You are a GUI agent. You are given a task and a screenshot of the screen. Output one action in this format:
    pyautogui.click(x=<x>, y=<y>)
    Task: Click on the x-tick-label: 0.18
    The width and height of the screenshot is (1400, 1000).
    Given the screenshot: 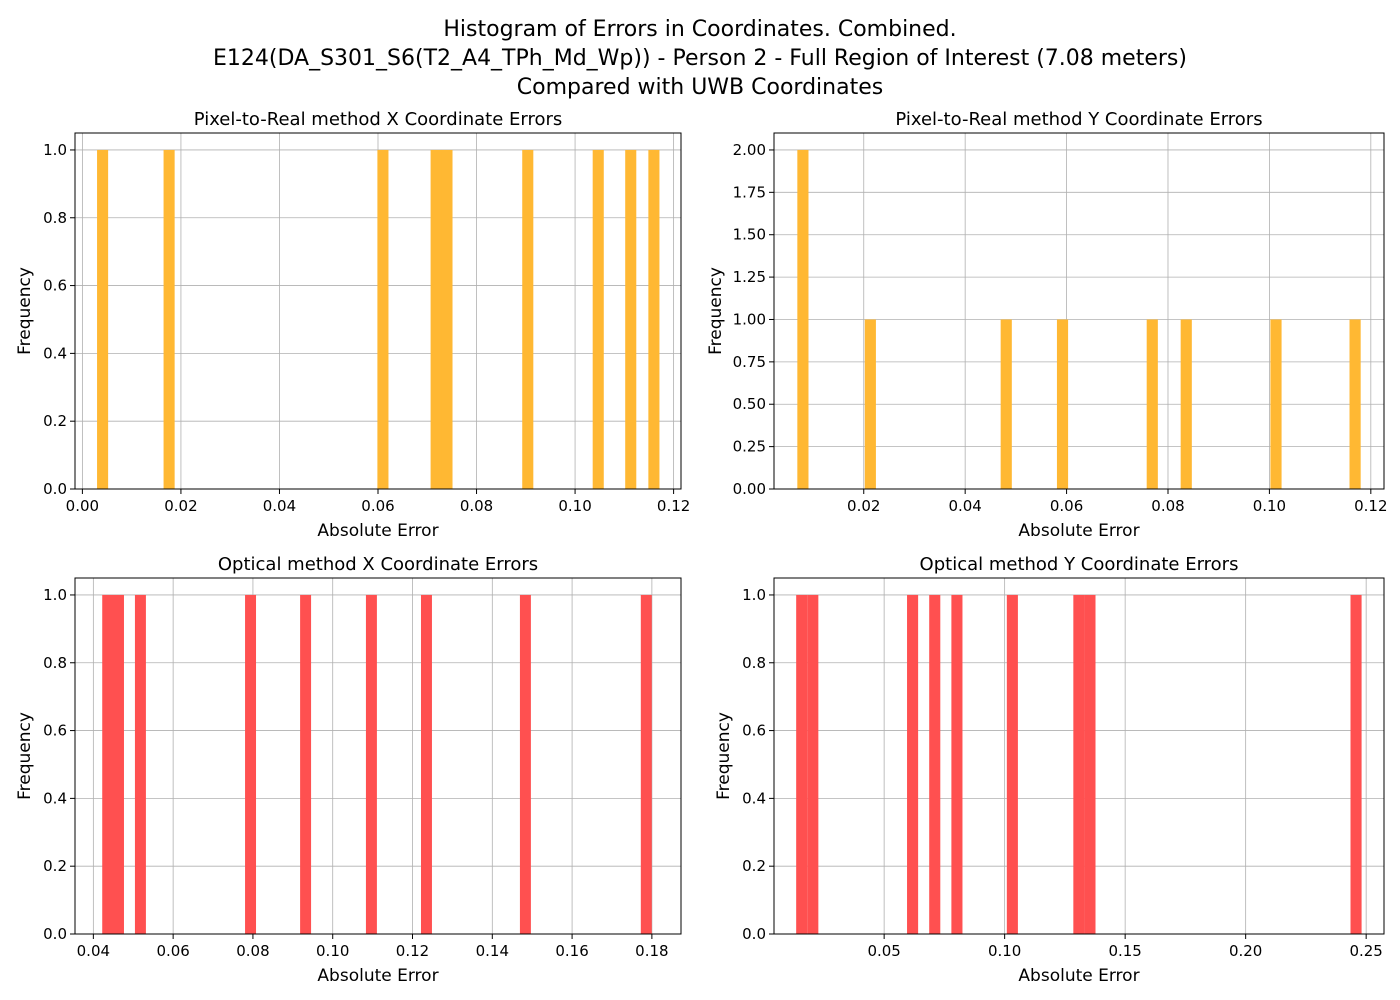 What is the action you would take?
    pyautogui.click(x=651, y=951)
    